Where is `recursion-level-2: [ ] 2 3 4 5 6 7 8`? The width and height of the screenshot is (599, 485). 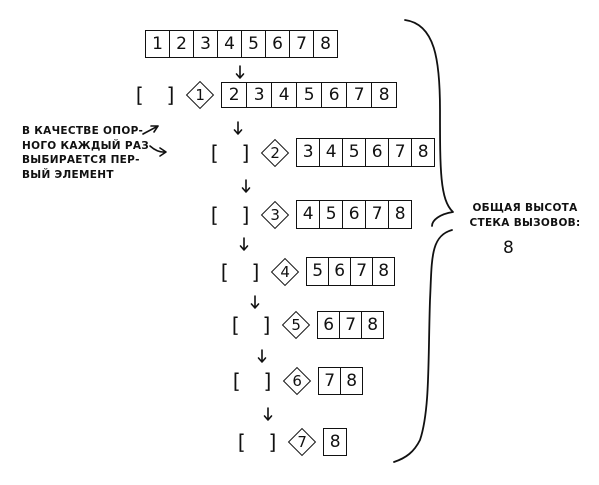 recursion-level-2: [ ] 2 3 4 5 6 7 8 is located at coordinates (322, 152).